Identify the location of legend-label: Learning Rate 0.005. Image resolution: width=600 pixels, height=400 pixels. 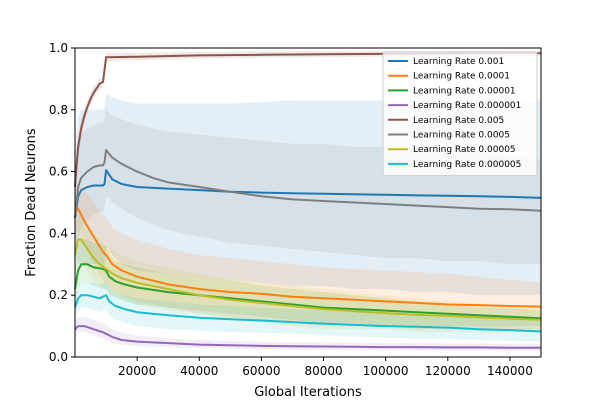
(458, 121).